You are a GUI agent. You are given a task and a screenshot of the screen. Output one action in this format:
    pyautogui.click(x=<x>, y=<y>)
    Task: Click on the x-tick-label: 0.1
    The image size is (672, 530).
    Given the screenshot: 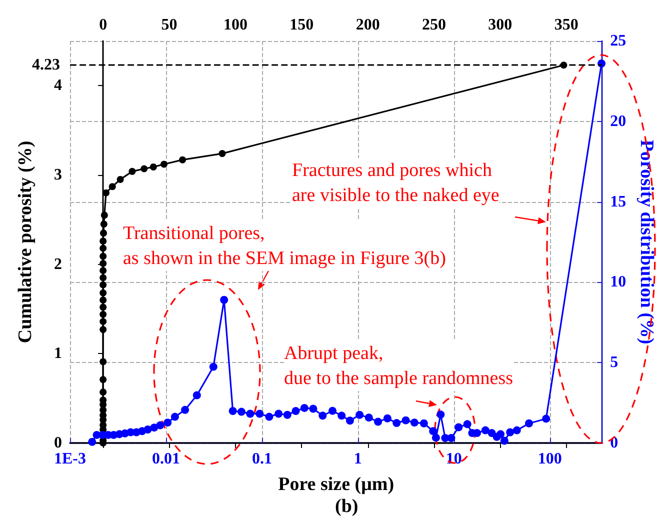 What is the action you would take?
    pyautogui.click(x=262, y=459)
    